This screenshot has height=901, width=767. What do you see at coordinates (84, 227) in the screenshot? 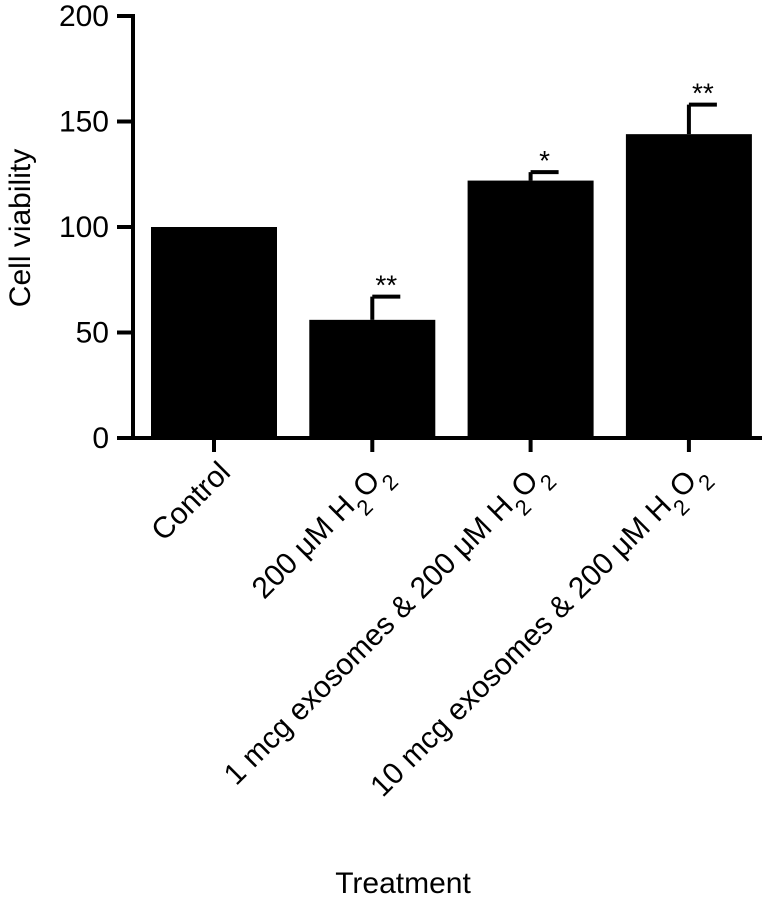
I see `y-tick-label: 100` at bounding box center [84, 227].